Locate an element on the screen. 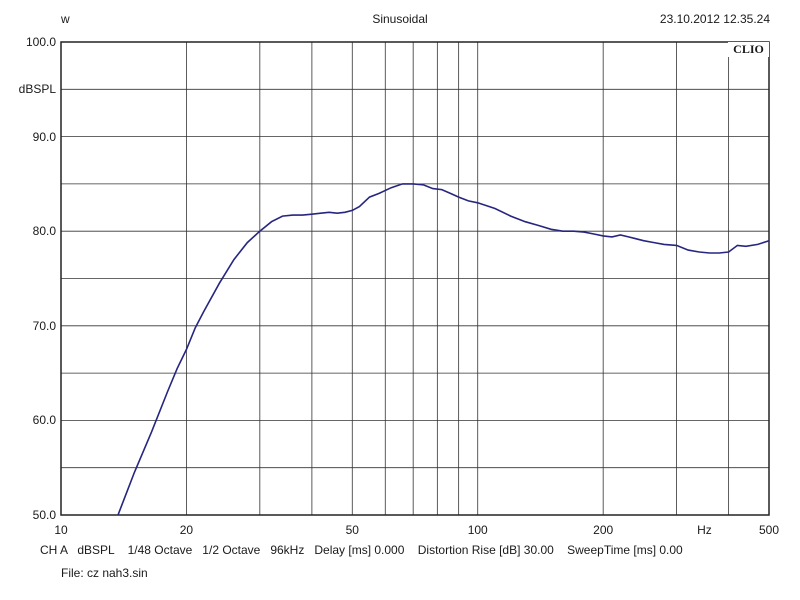 Image resolution: width=800 pixels, height=600 pixels. y-tick-label: 90.0 is located at coordinates (44, 136).